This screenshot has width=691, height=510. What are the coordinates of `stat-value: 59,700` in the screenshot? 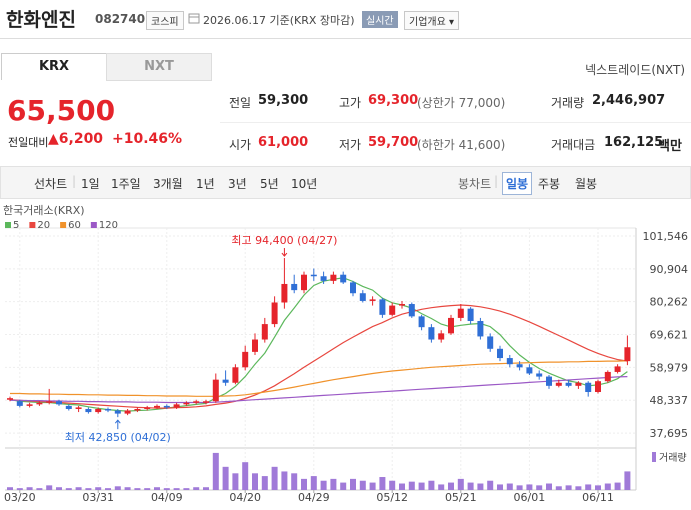 It's located at (393, 142).